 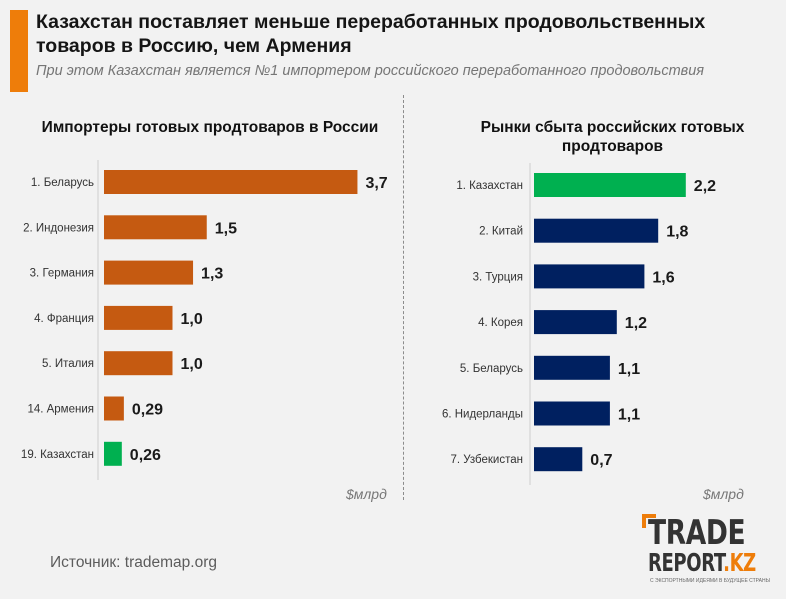 I want to click on panel-divider, so click(x=403, y=297).